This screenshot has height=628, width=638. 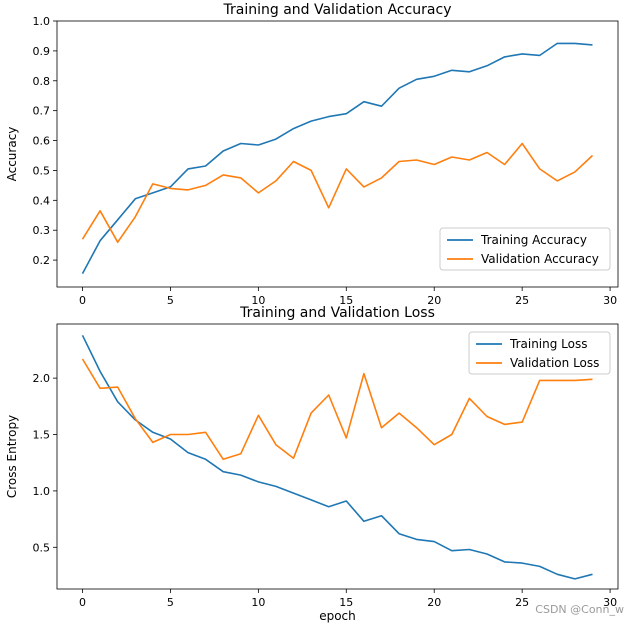 What do you see at coordinates (337, 313) in the screenshot?
I see `chart-title: Training and Validation Loss` at bounding box center [337, 313].